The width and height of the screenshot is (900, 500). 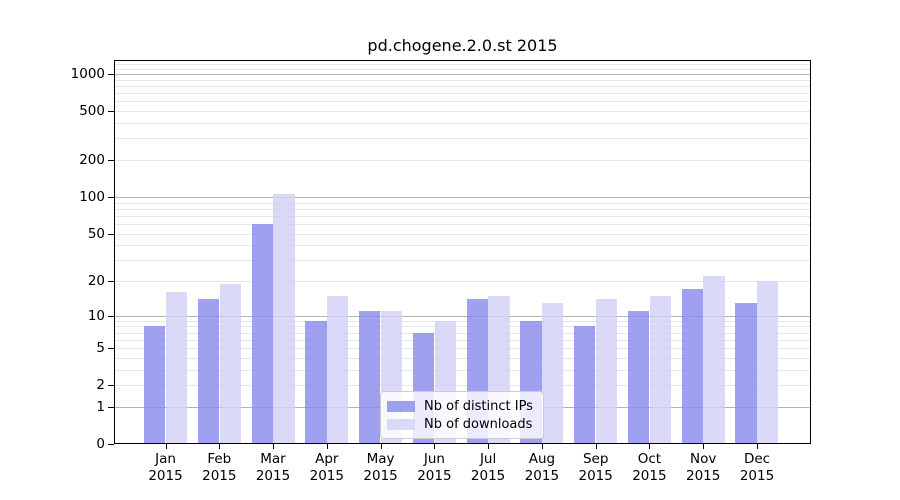 I want to click on bar-distinct-ips-may, so click(x=370, y=377).